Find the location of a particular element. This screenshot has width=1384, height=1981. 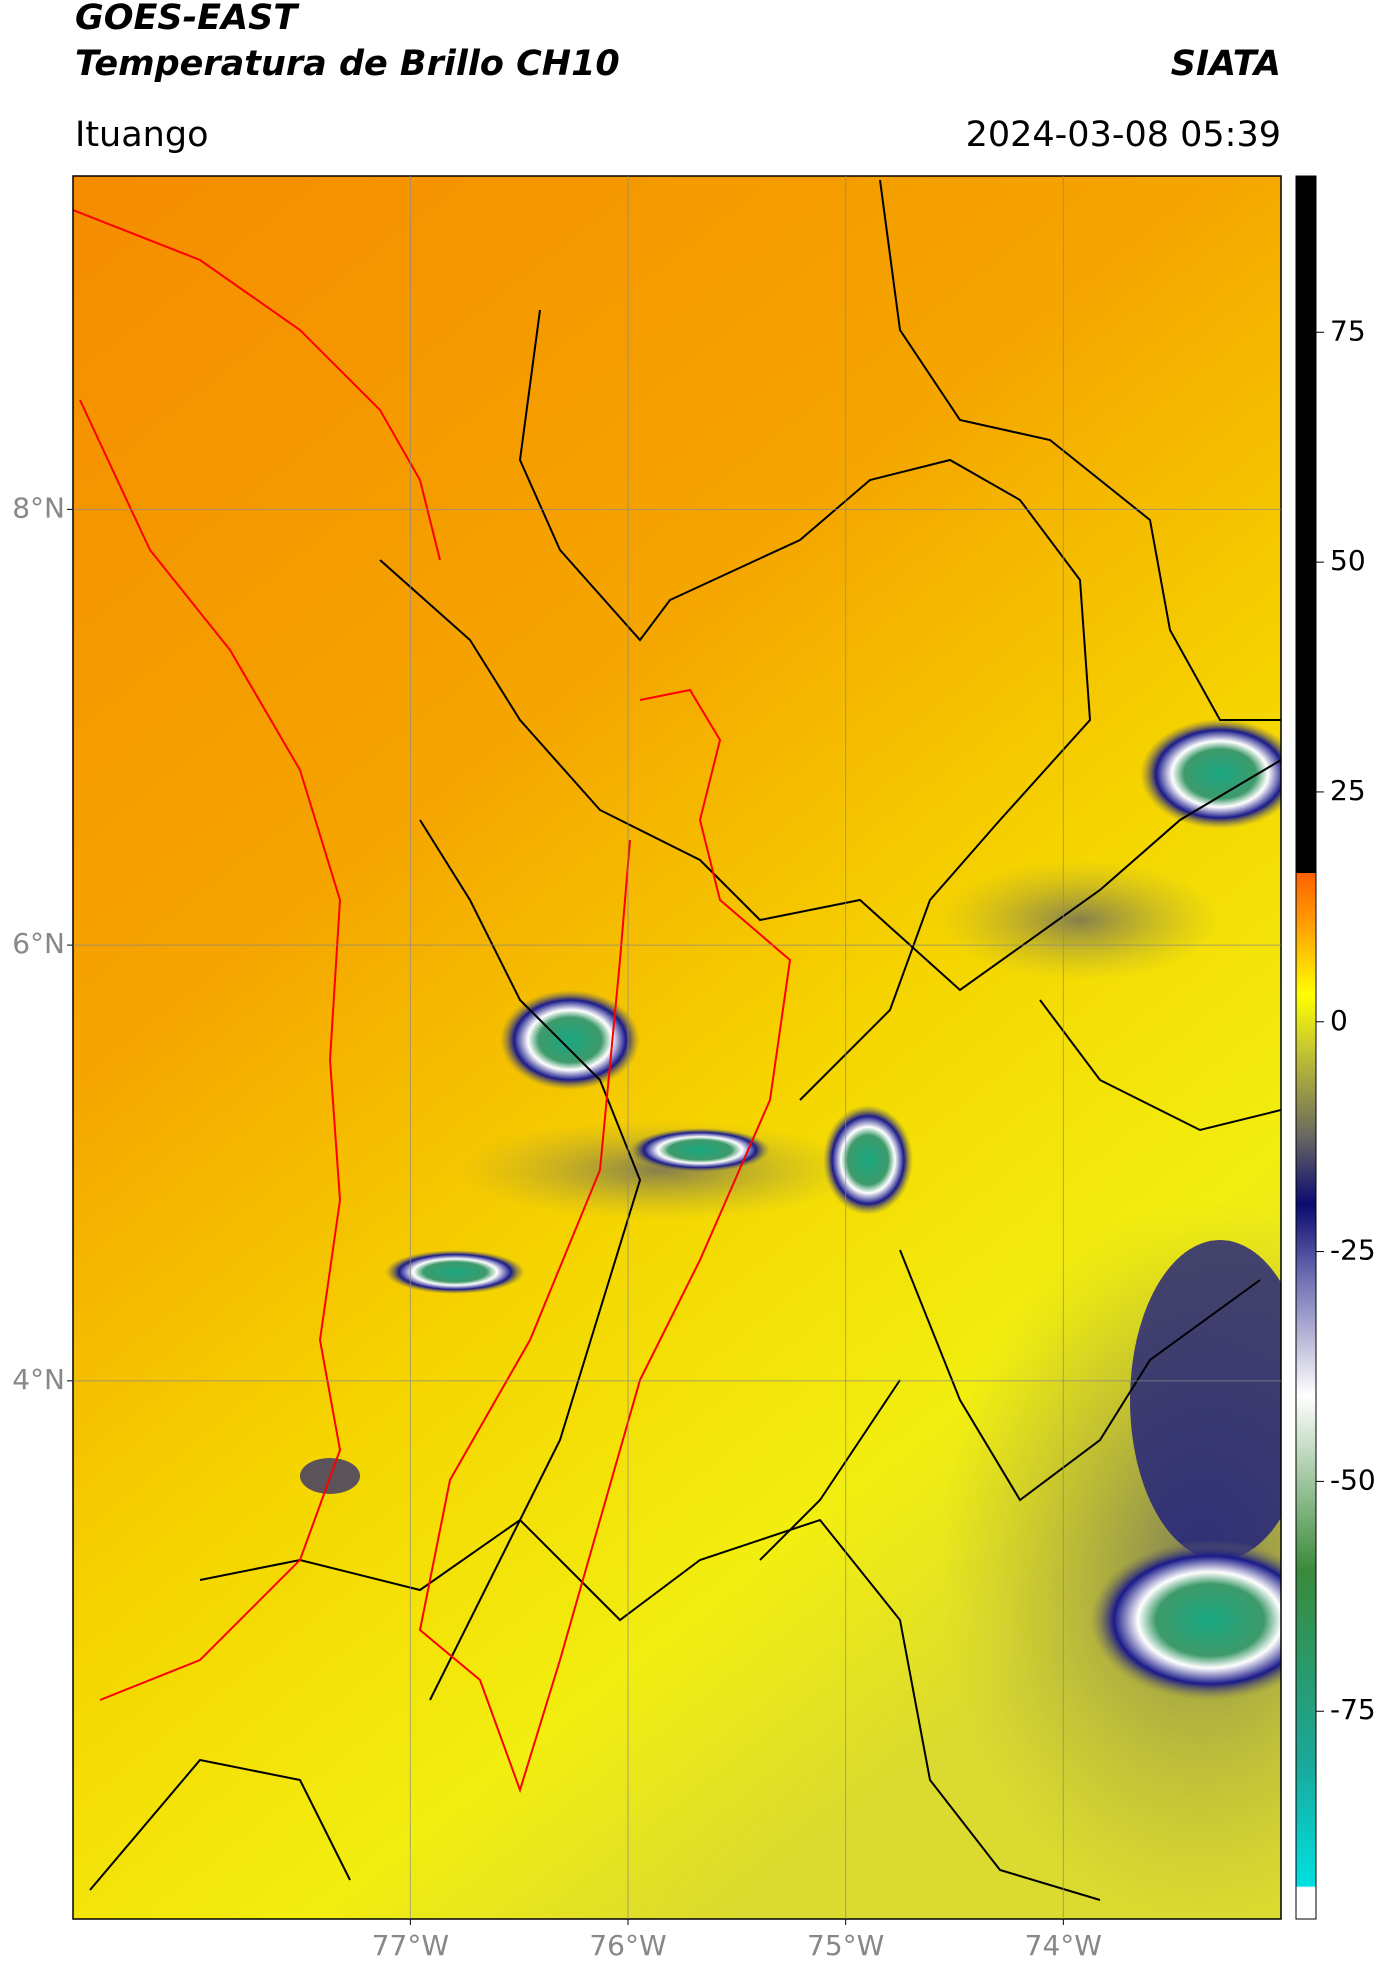

colorbar-tick-label: 50 is located at coordinates (1348, 560).